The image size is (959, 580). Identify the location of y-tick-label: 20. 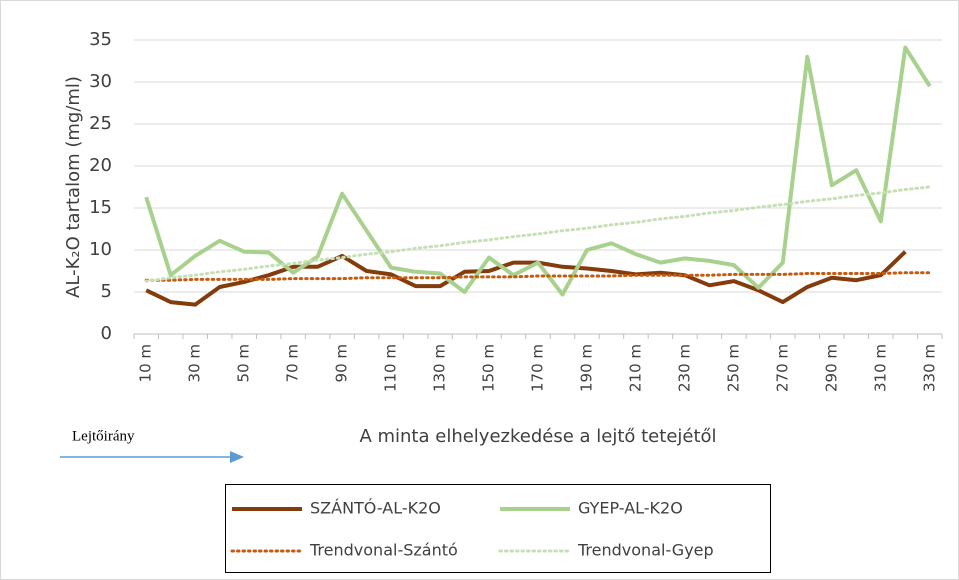
(100, 165).